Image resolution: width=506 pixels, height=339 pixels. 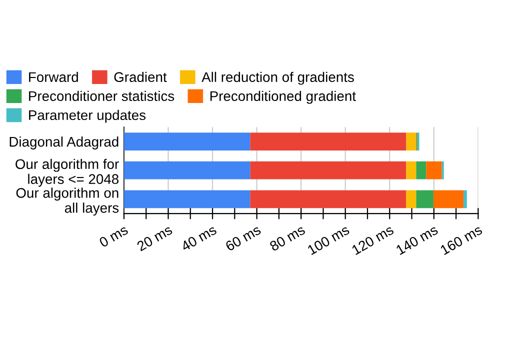 I want to click on legend-label: Gradient, so click(x=140, y=77).